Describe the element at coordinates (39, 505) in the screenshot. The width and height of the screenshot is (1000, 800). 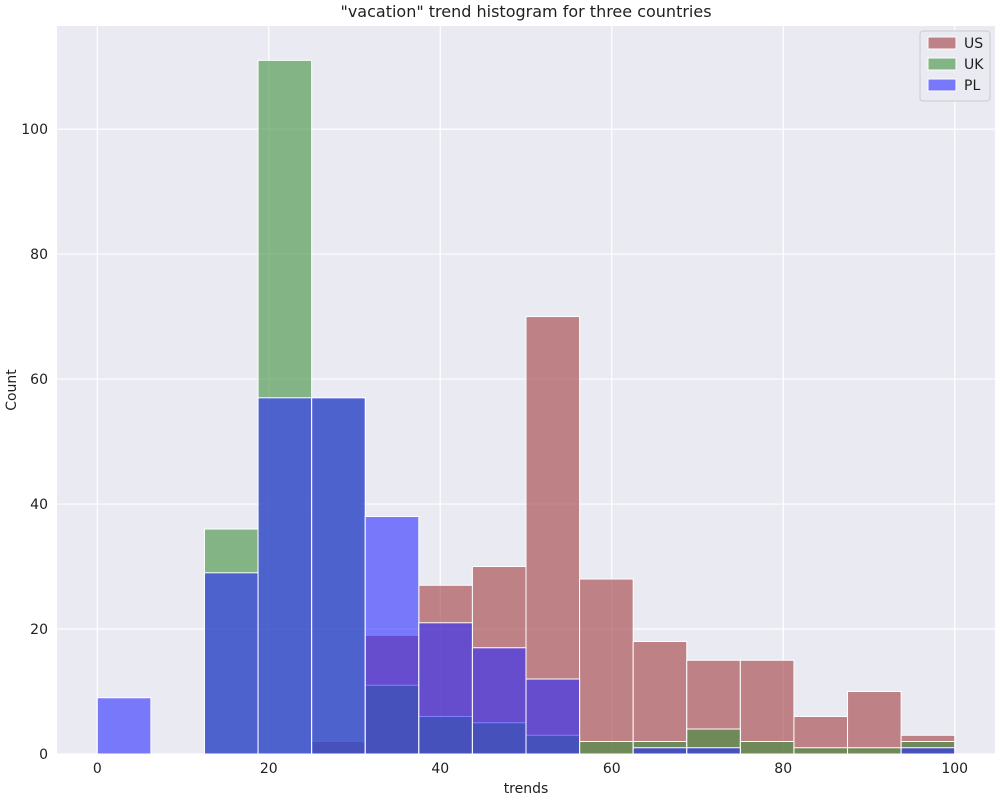
I see `y-tick-label: 40` at that location.